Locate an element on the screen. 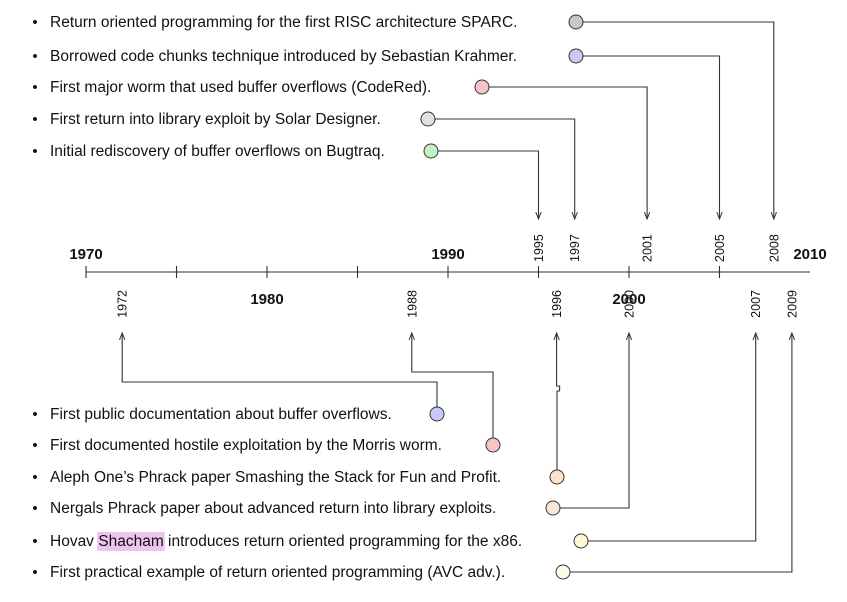 The width and height of the screenshot is (847, 602). year-label: 1972 is located at coordinates (123, 304).